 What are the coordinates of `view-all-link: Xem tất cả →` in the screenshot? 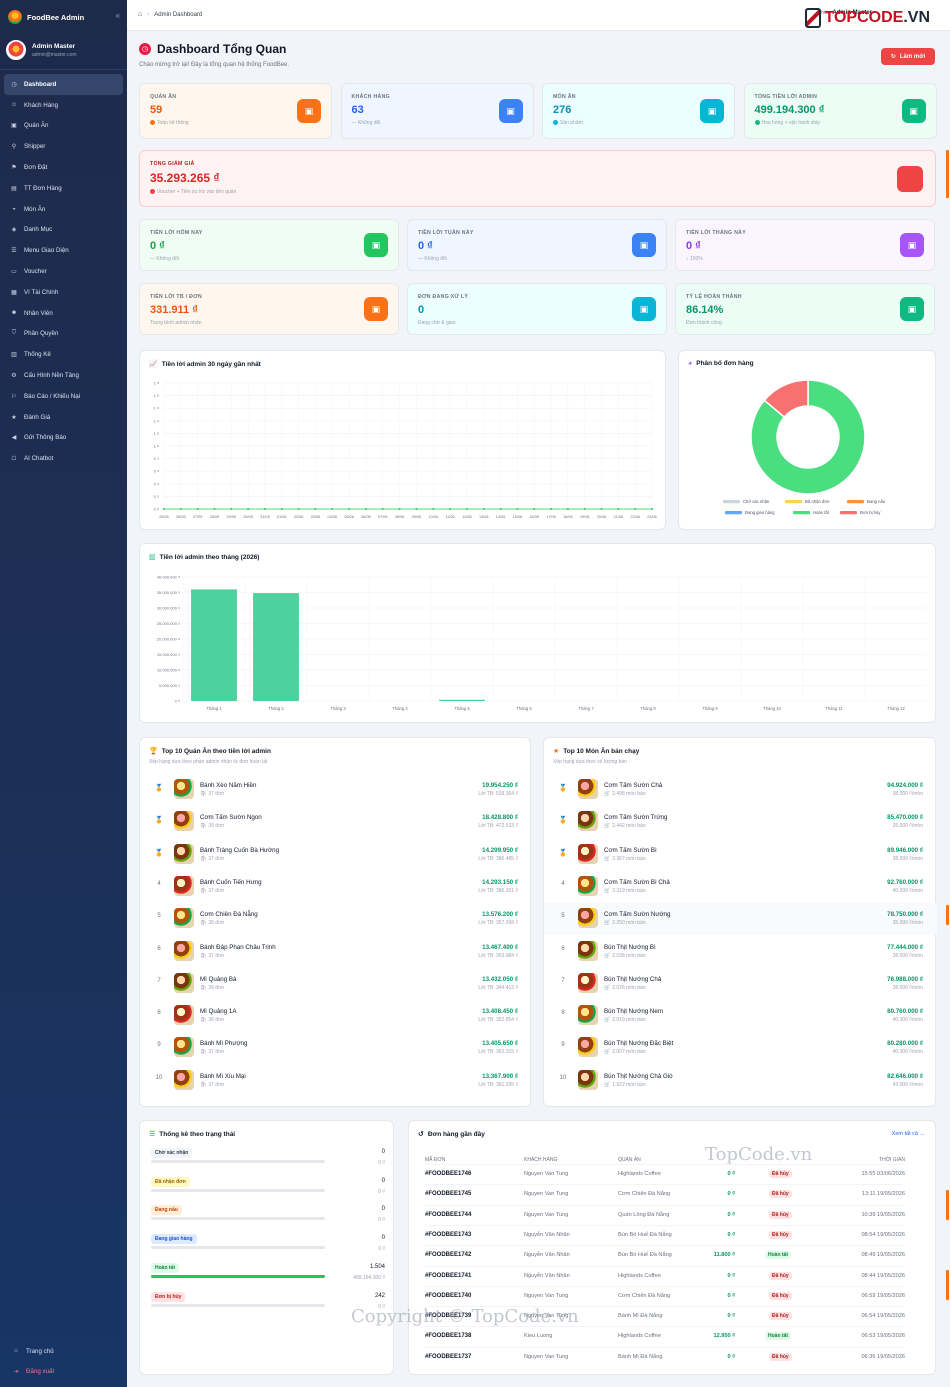 It's located at (908, 1134).